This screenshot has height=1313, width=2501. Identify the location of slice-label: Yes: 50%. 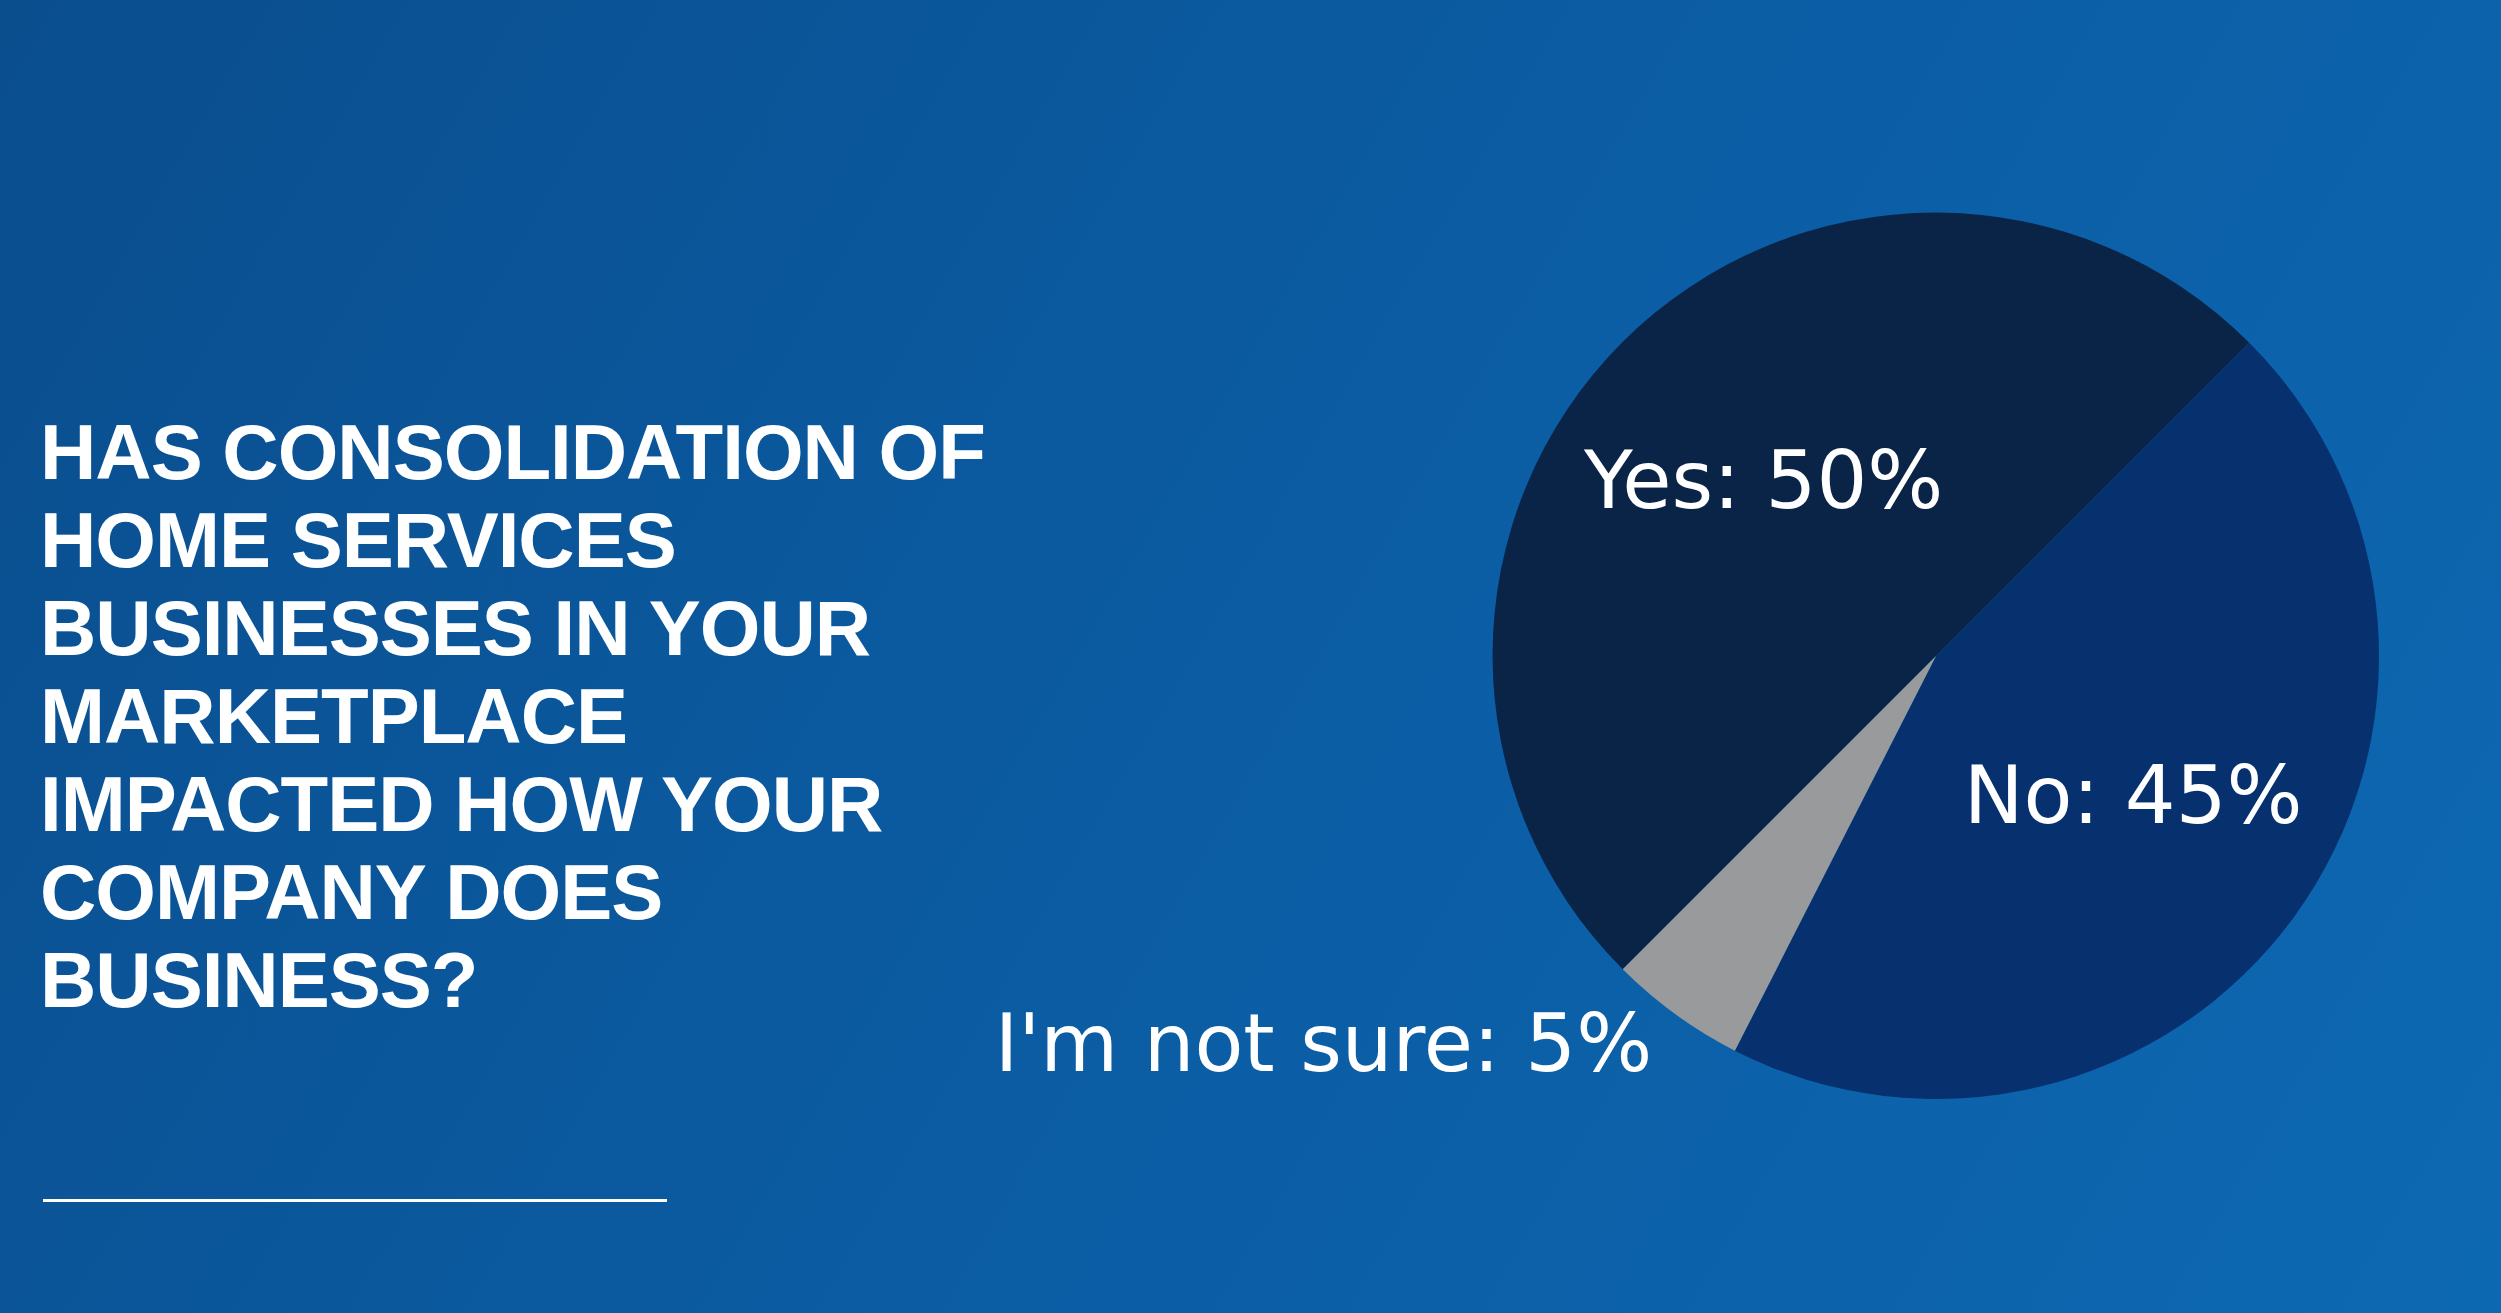
(1763, 480).